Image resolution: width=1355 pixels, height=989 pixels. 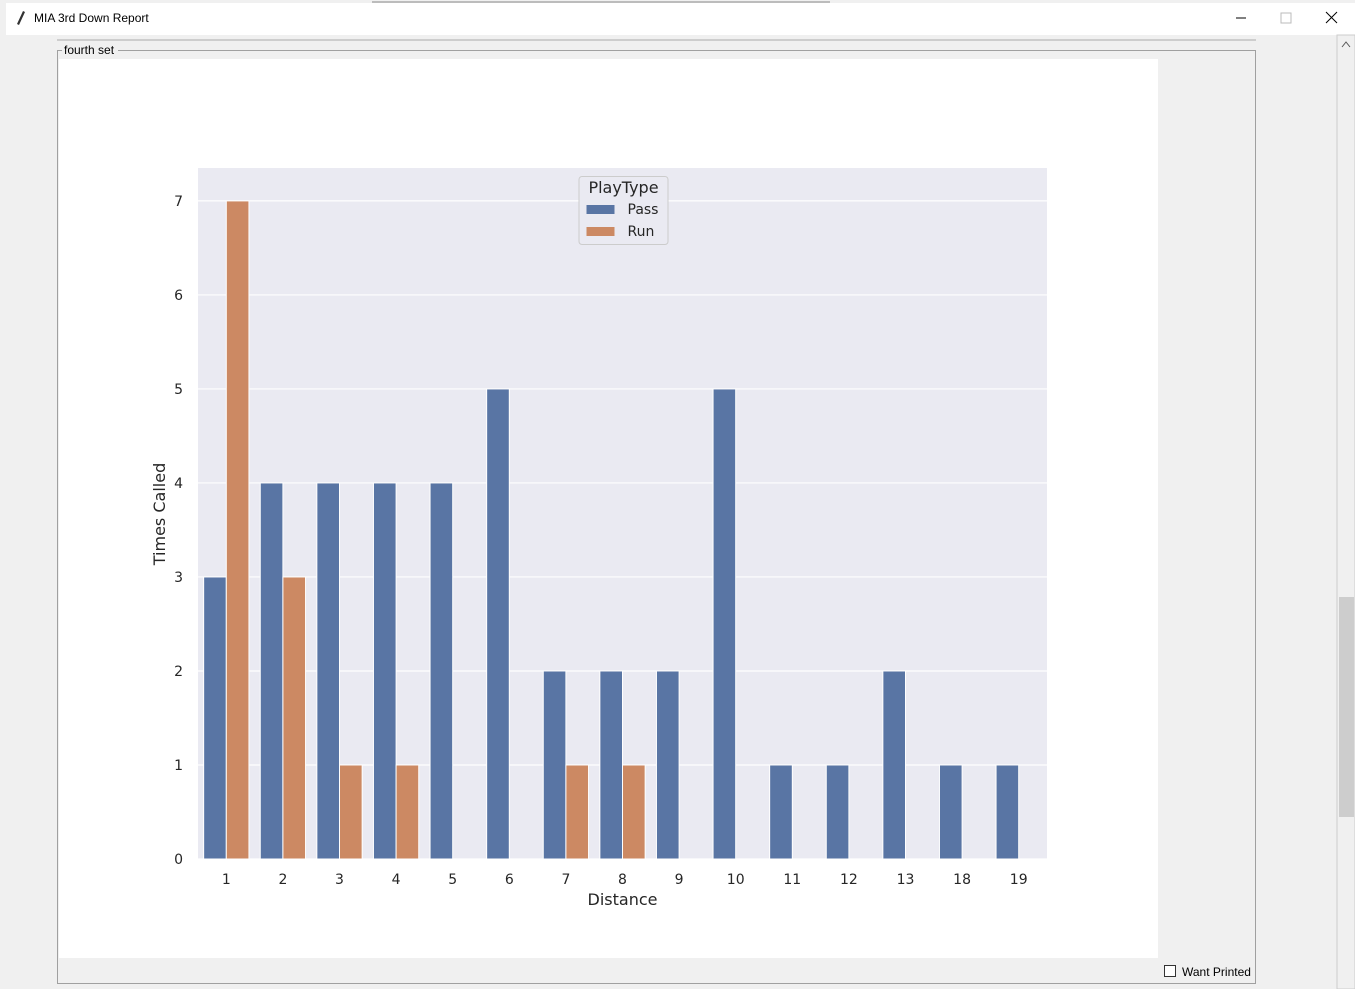 What do you see at coordinates (509, 880) in the screenshot?
I see `x-tick-label: 6` at bounding box center [509, 880].